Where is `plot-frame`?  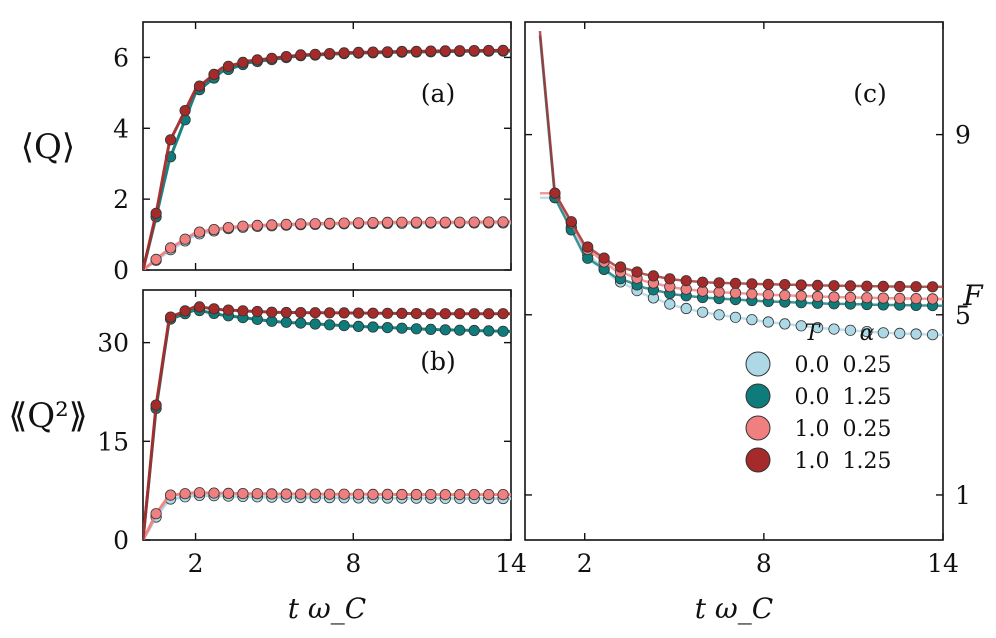
plot-frame is located at coordinates (327, 146).